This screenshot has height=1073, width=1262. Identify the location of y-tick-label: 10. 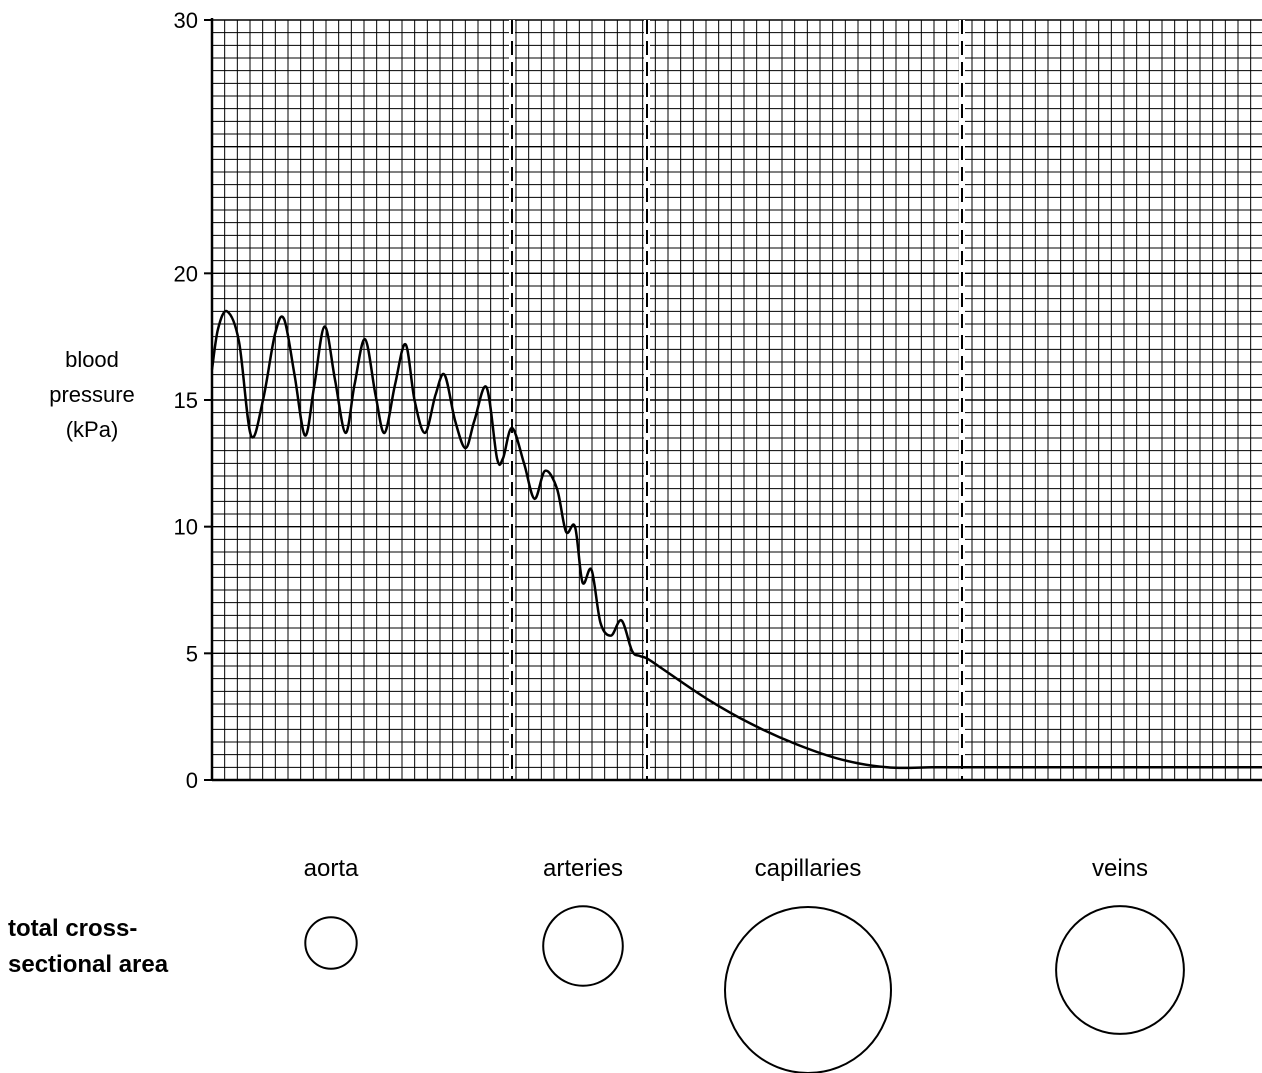
(186, 527).